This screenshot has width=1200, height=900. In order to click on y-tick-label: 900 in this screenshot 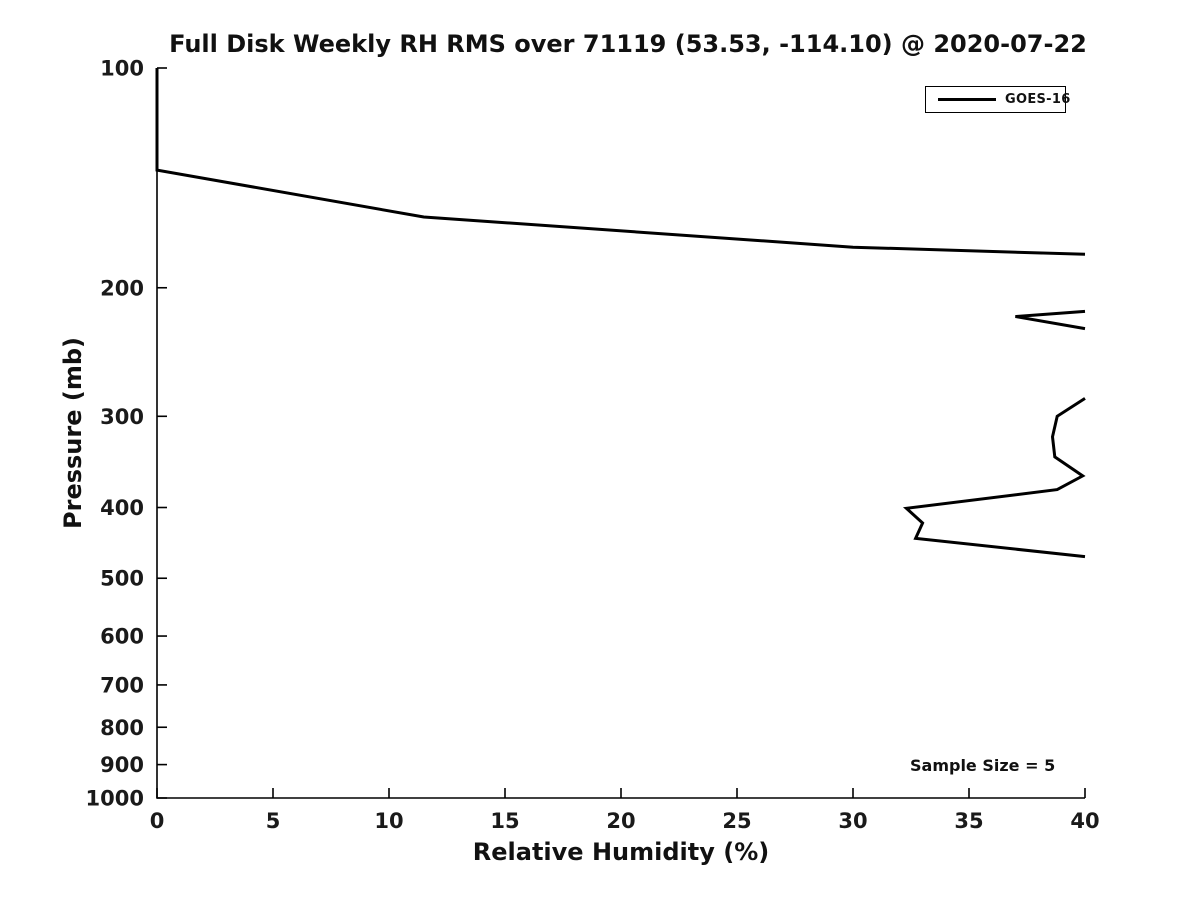, I will do `click(122, 765)`.